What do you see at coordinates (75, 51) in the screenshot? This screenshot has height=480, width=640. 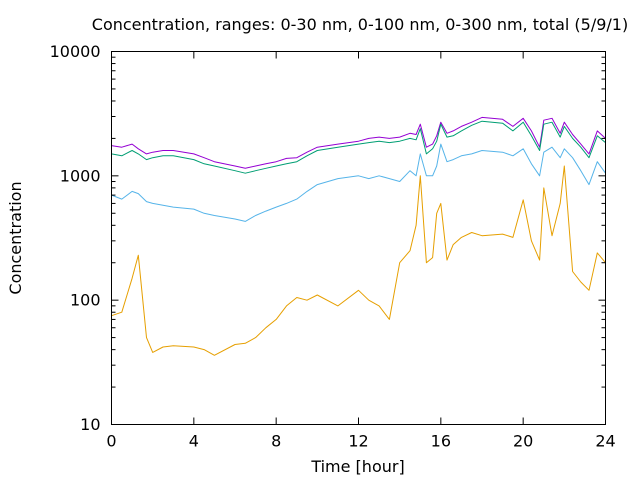 I see `y-tick-label: 10000` at bounding box center [75, 51].